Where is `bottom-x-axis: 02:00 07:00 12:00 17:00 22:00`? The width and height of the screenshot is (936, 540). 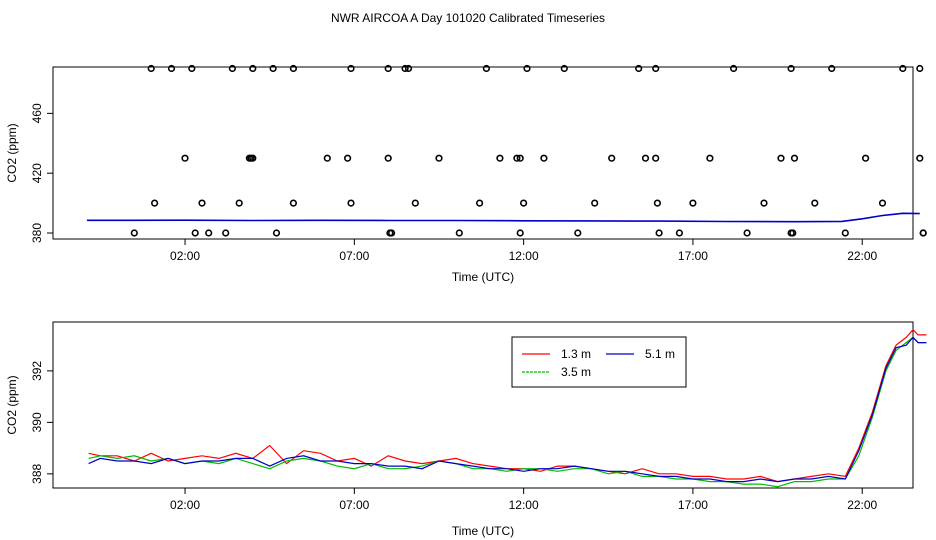 bottom-x-axis: 02:00 07:00 12:00 17:00 22:00 is located at coordinates (524, 500).